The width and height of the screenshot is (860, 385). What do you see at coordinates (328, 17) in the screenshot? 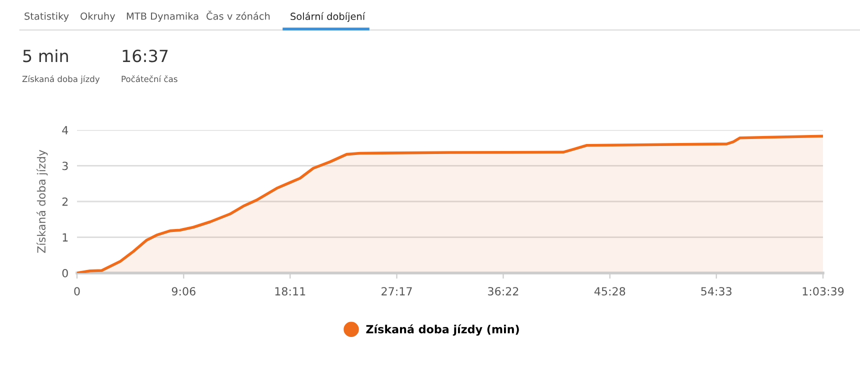
I see `text: Solární dobíjení` at bounding box center [328, 17].